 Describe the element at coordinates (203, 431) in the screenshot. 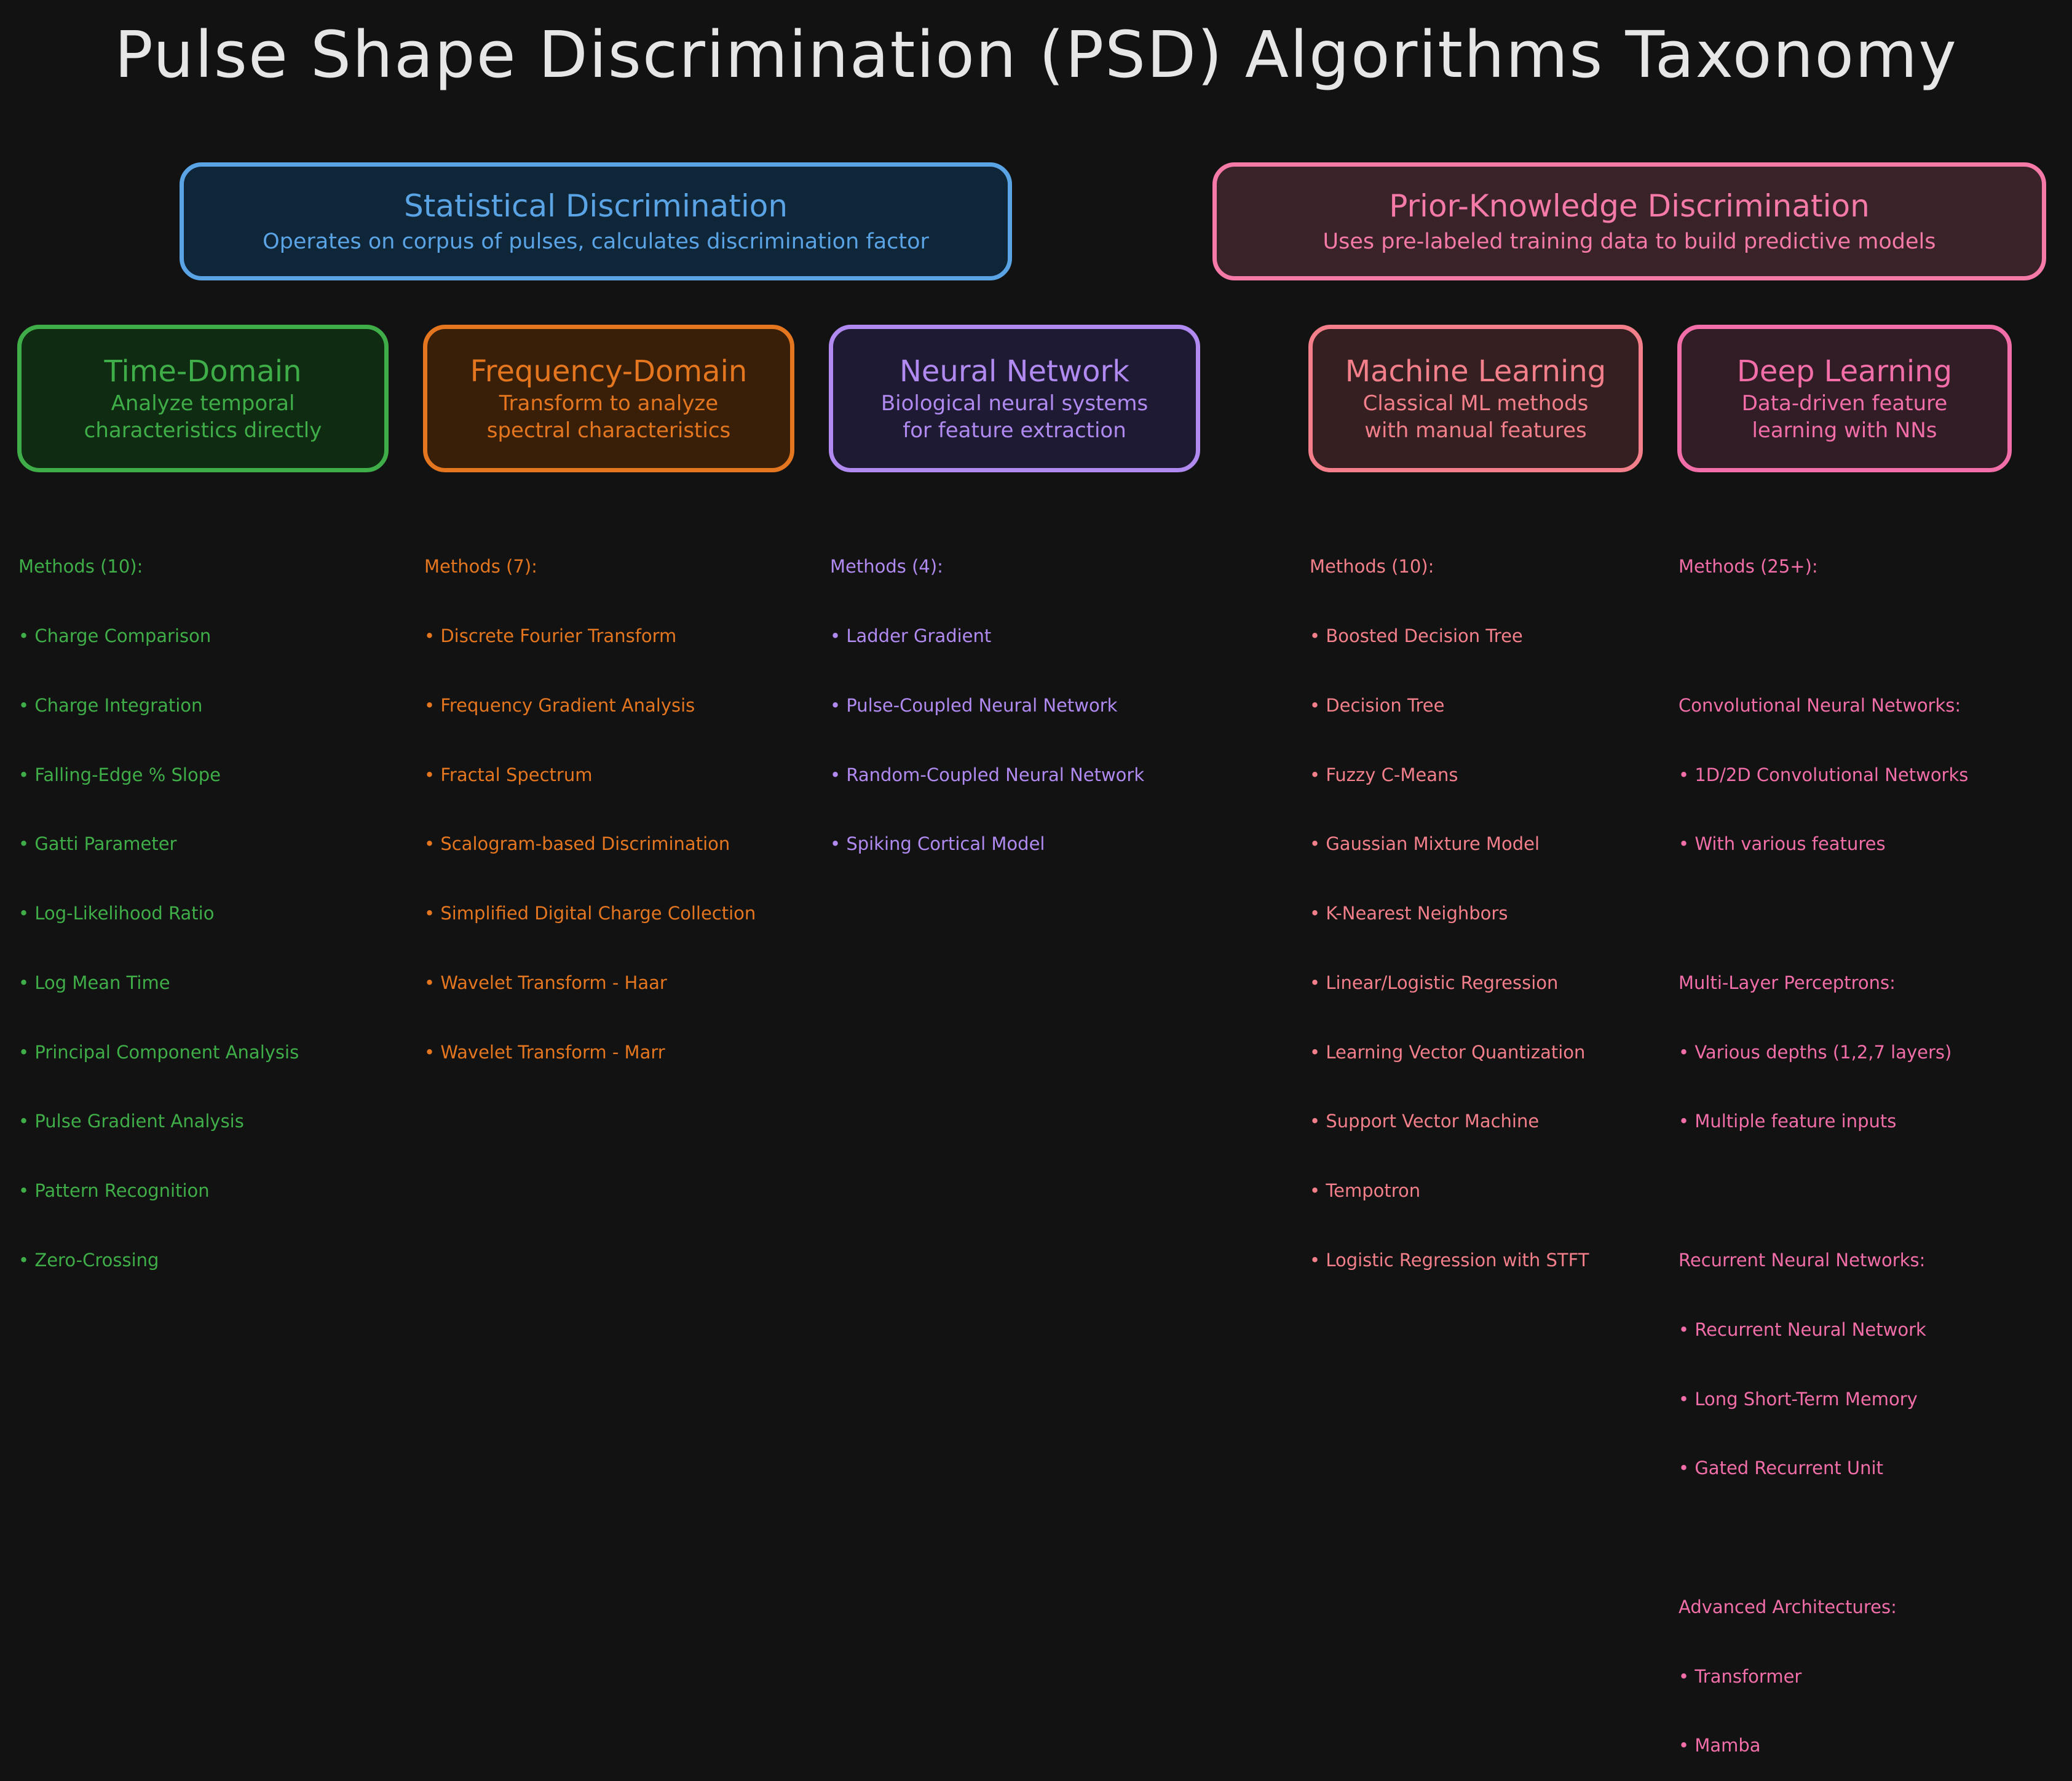

I see `time-domain-desc-line2: characteristics directly` at that location.